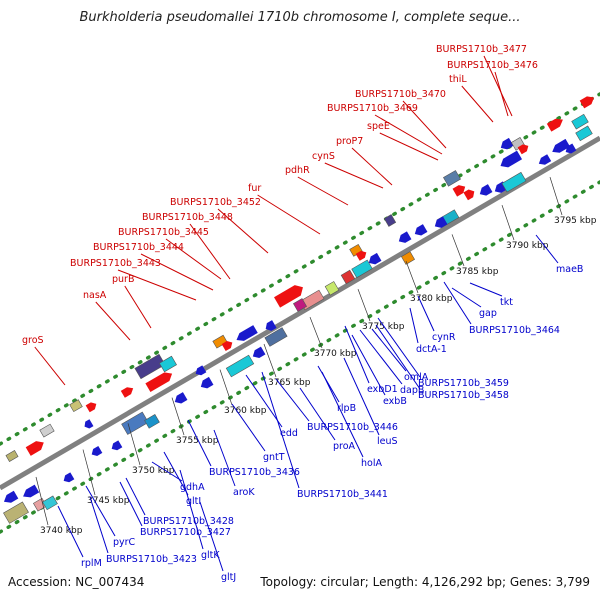  I want to click on reverse-gene-label: omlA, so click(416, 377).